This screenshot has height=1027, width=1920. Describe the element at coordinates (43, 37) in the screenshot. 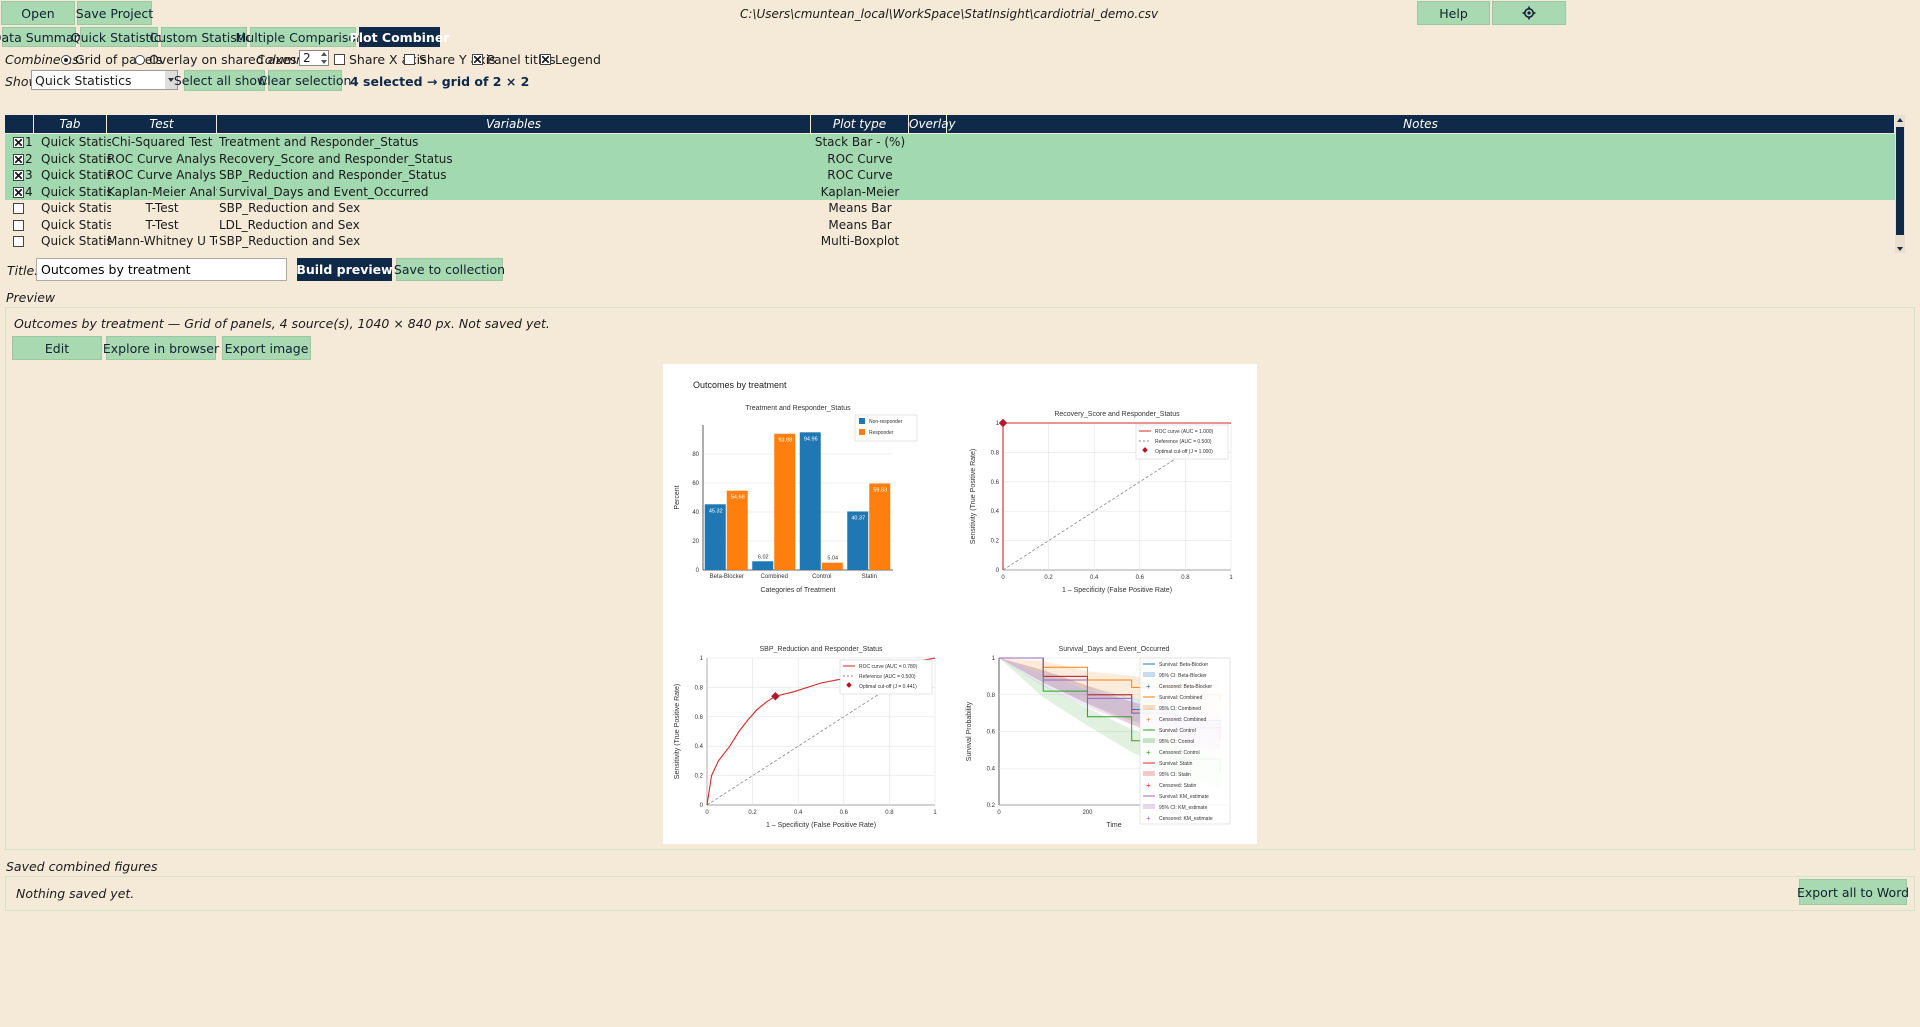

I see `tab-data-summary: Data Summary` at that location.